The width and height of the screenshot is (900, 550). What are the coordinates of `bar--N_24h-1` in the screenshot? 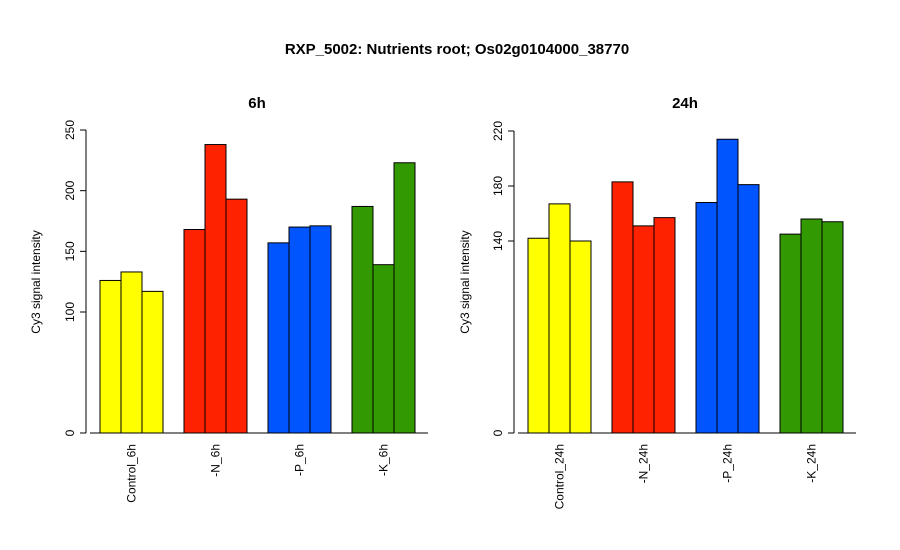 It's located at (622, 307).